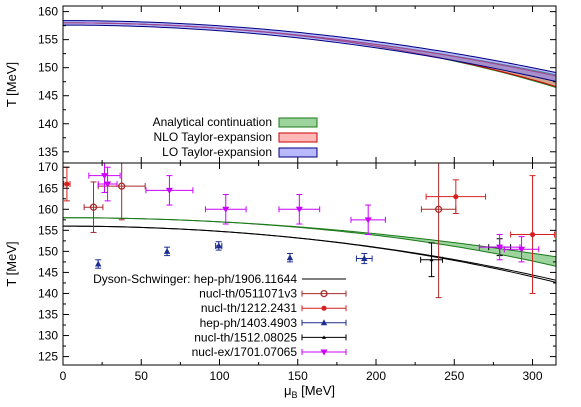  What do you see at coordinates (288, 390) in the screenshot?
I see `x-axis-label-symbol: μ` at bounding box center [288, 390].